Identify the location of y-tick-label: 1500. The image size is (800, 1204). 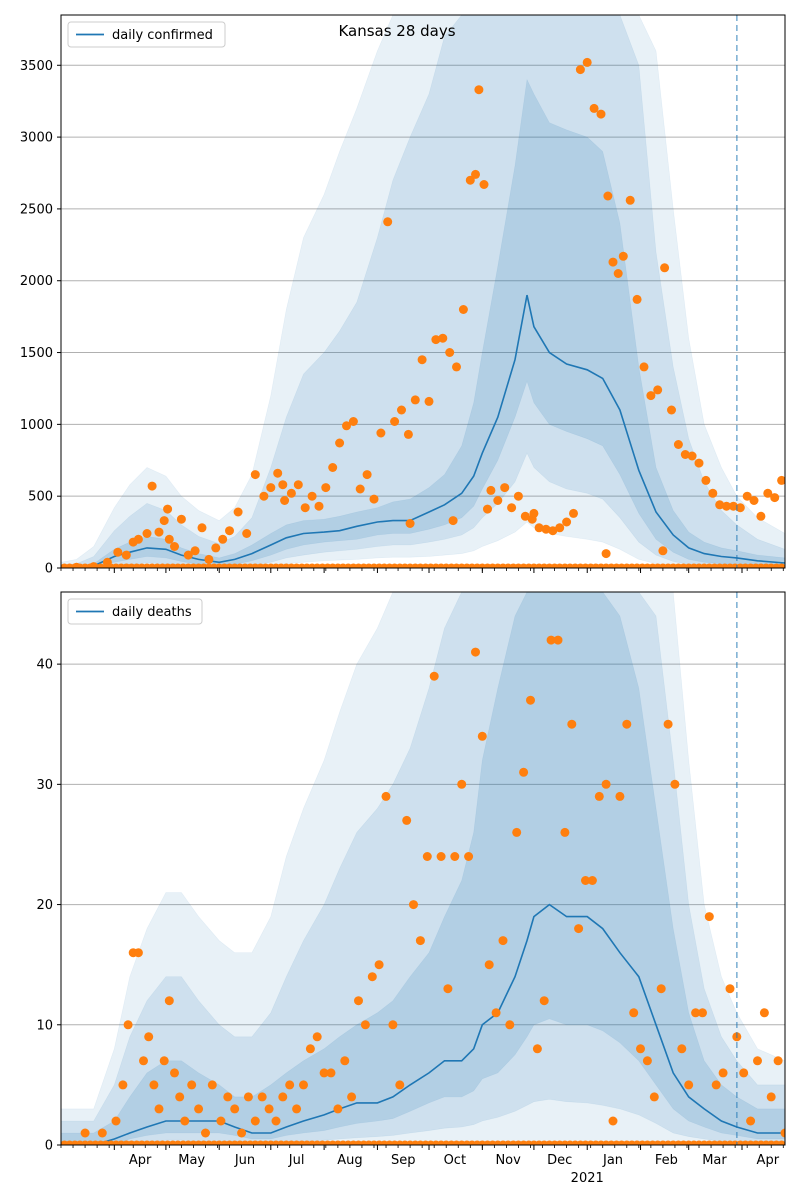
(36, 353).